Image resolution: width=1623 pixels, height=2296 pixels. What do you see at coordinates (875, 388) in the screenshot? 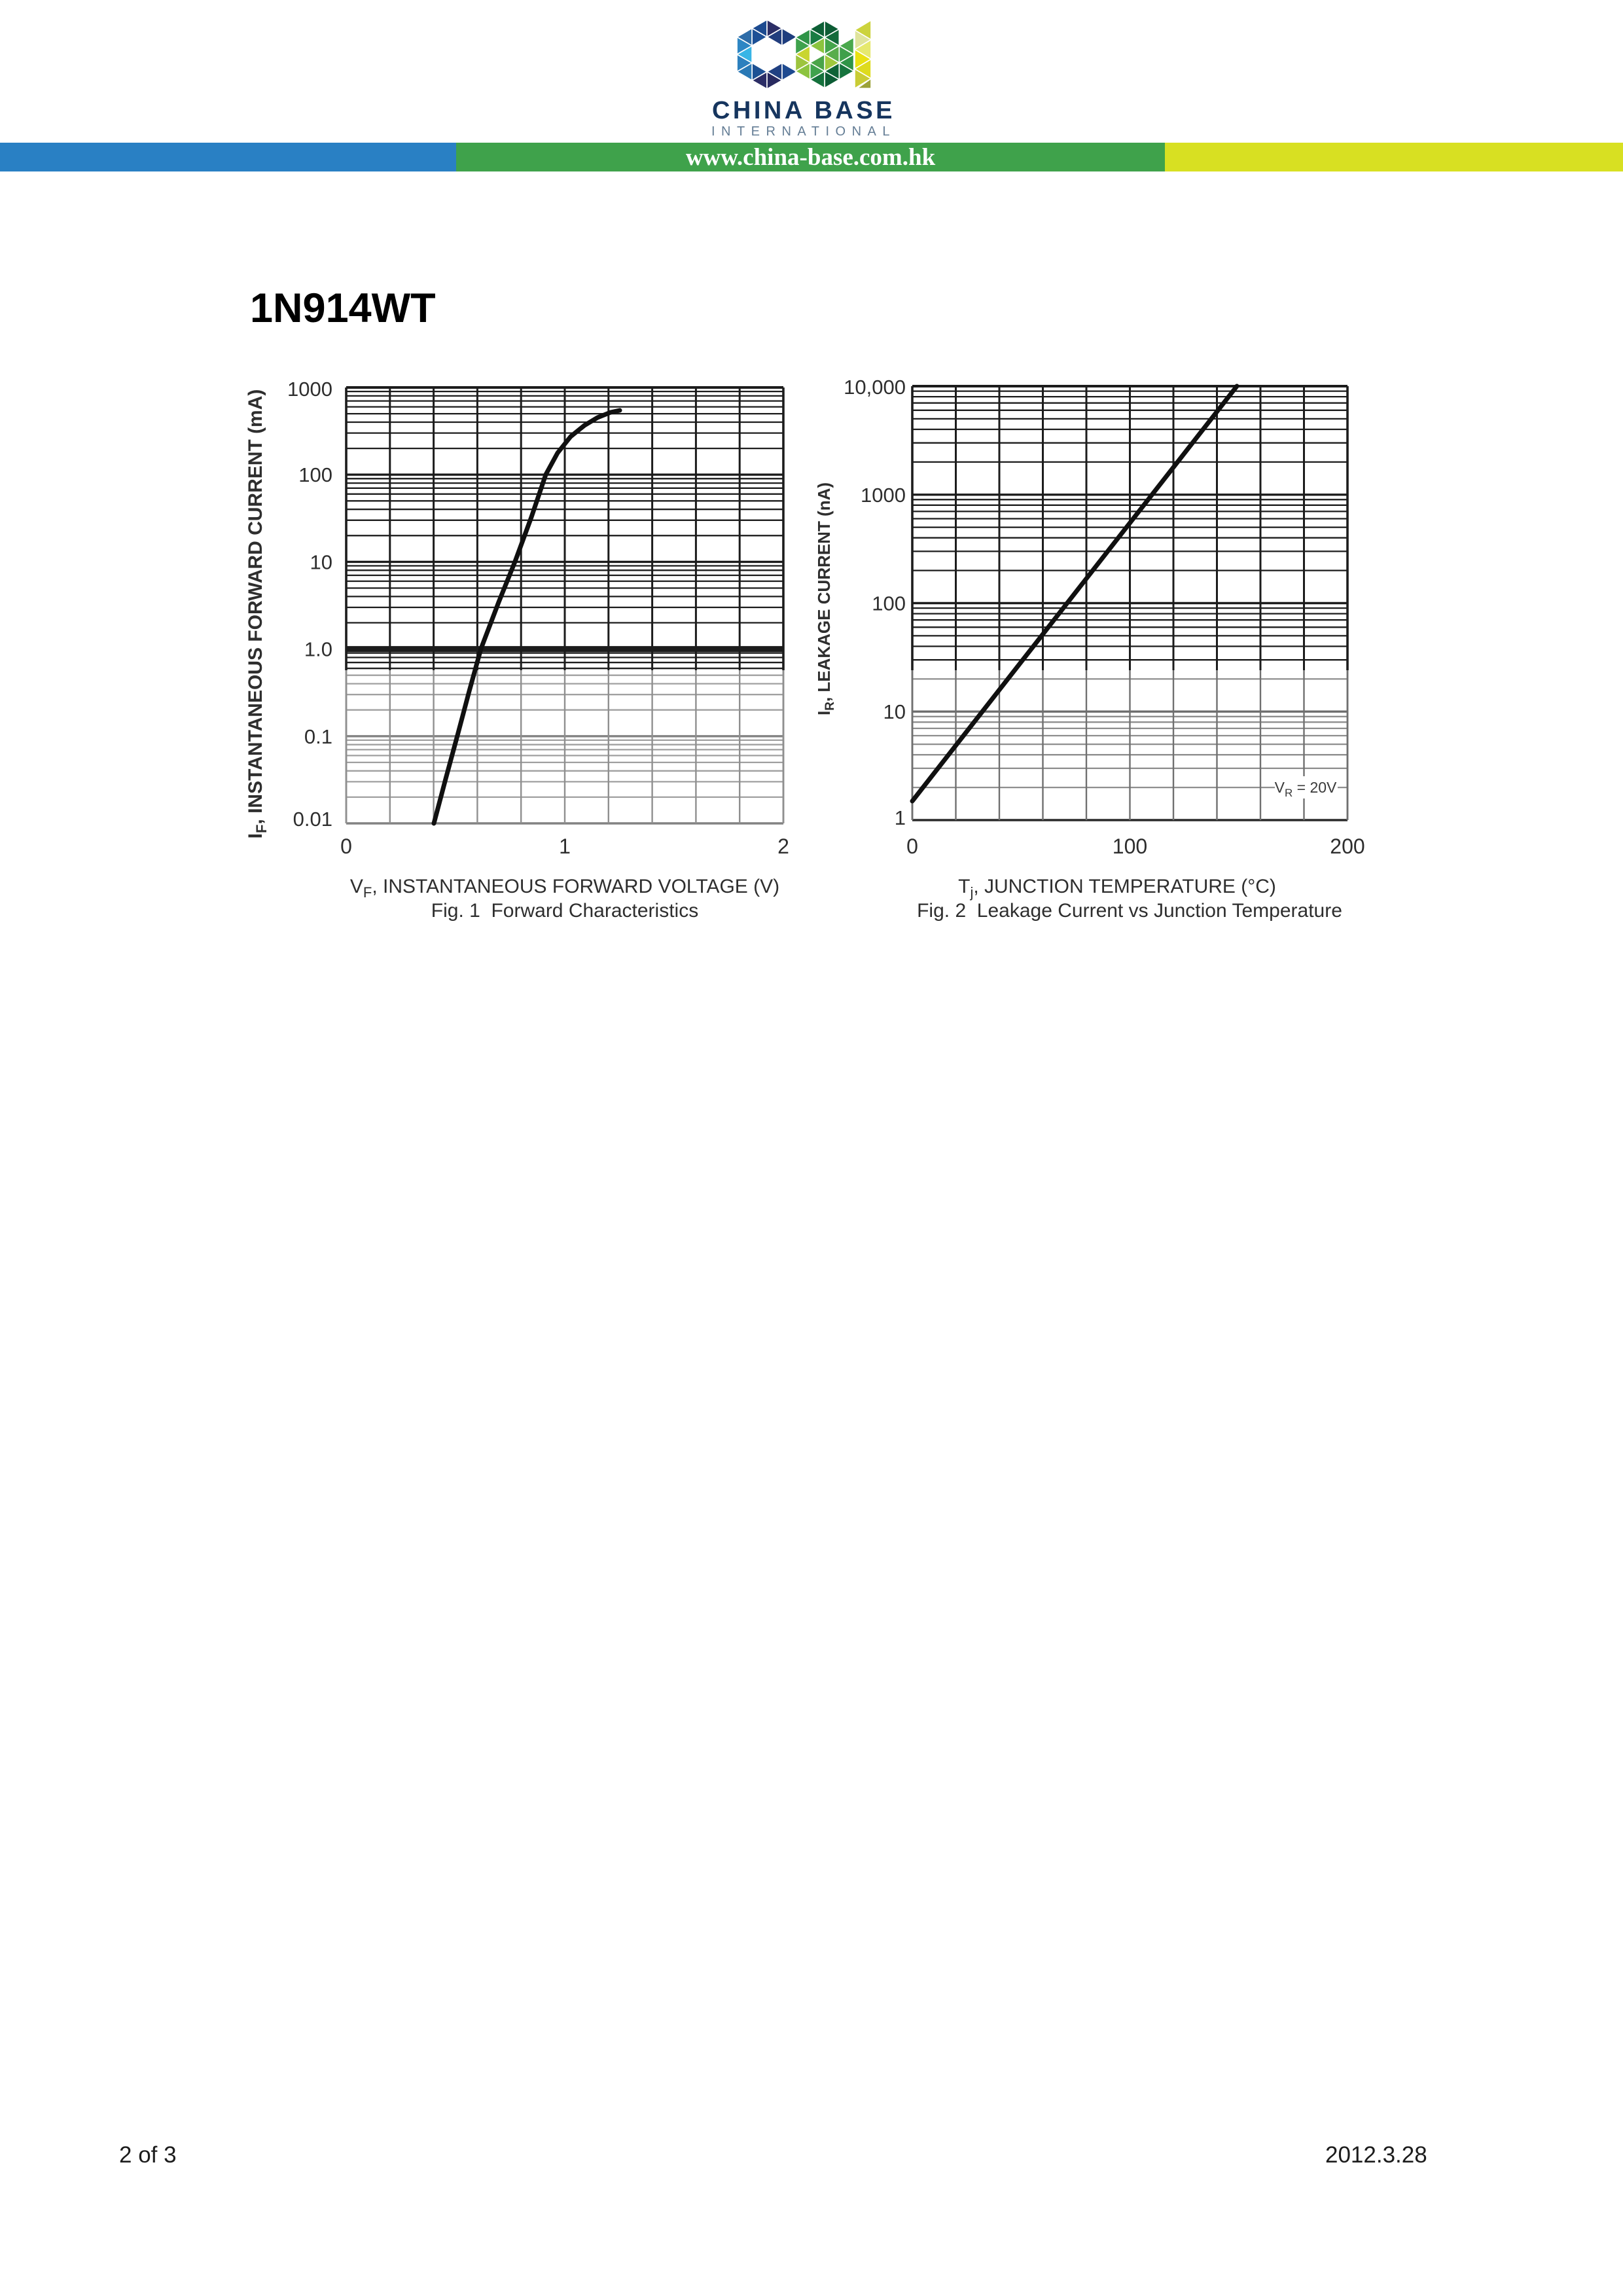
I see `svg-text: 10,000` at bounding box center [875, 388].